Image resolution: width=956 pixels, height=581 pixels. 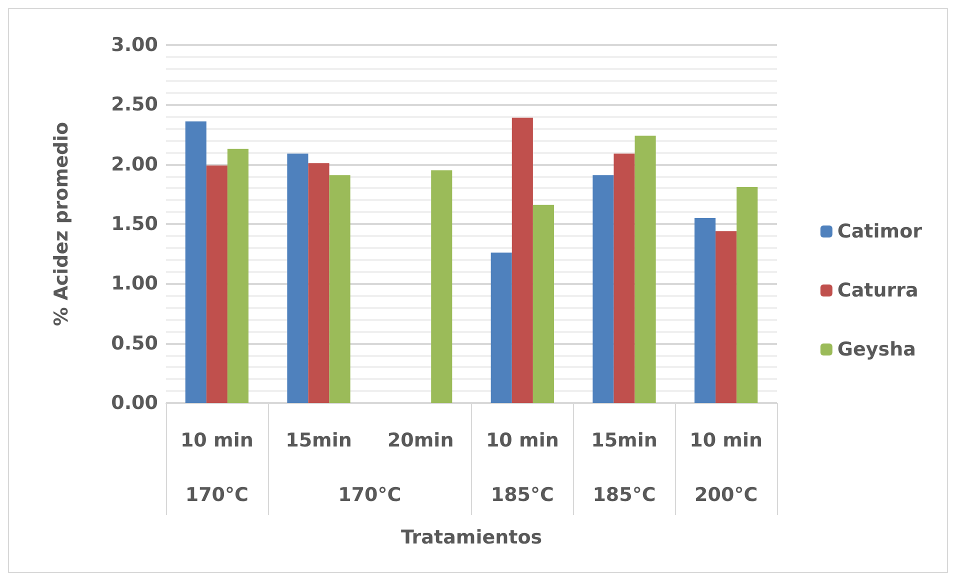 What do you see at coordinates (134, 45) in the screenshot?
I see `y-tick-label: 3.00` at bounding box center [134, 45].